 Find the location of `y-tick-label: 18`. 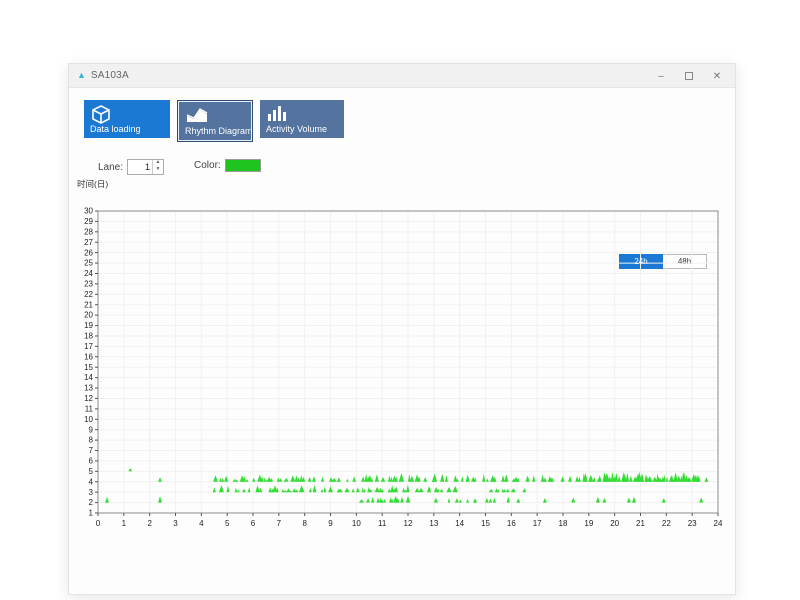

y-tick-label: 18 is located at coordinates (88, 336).